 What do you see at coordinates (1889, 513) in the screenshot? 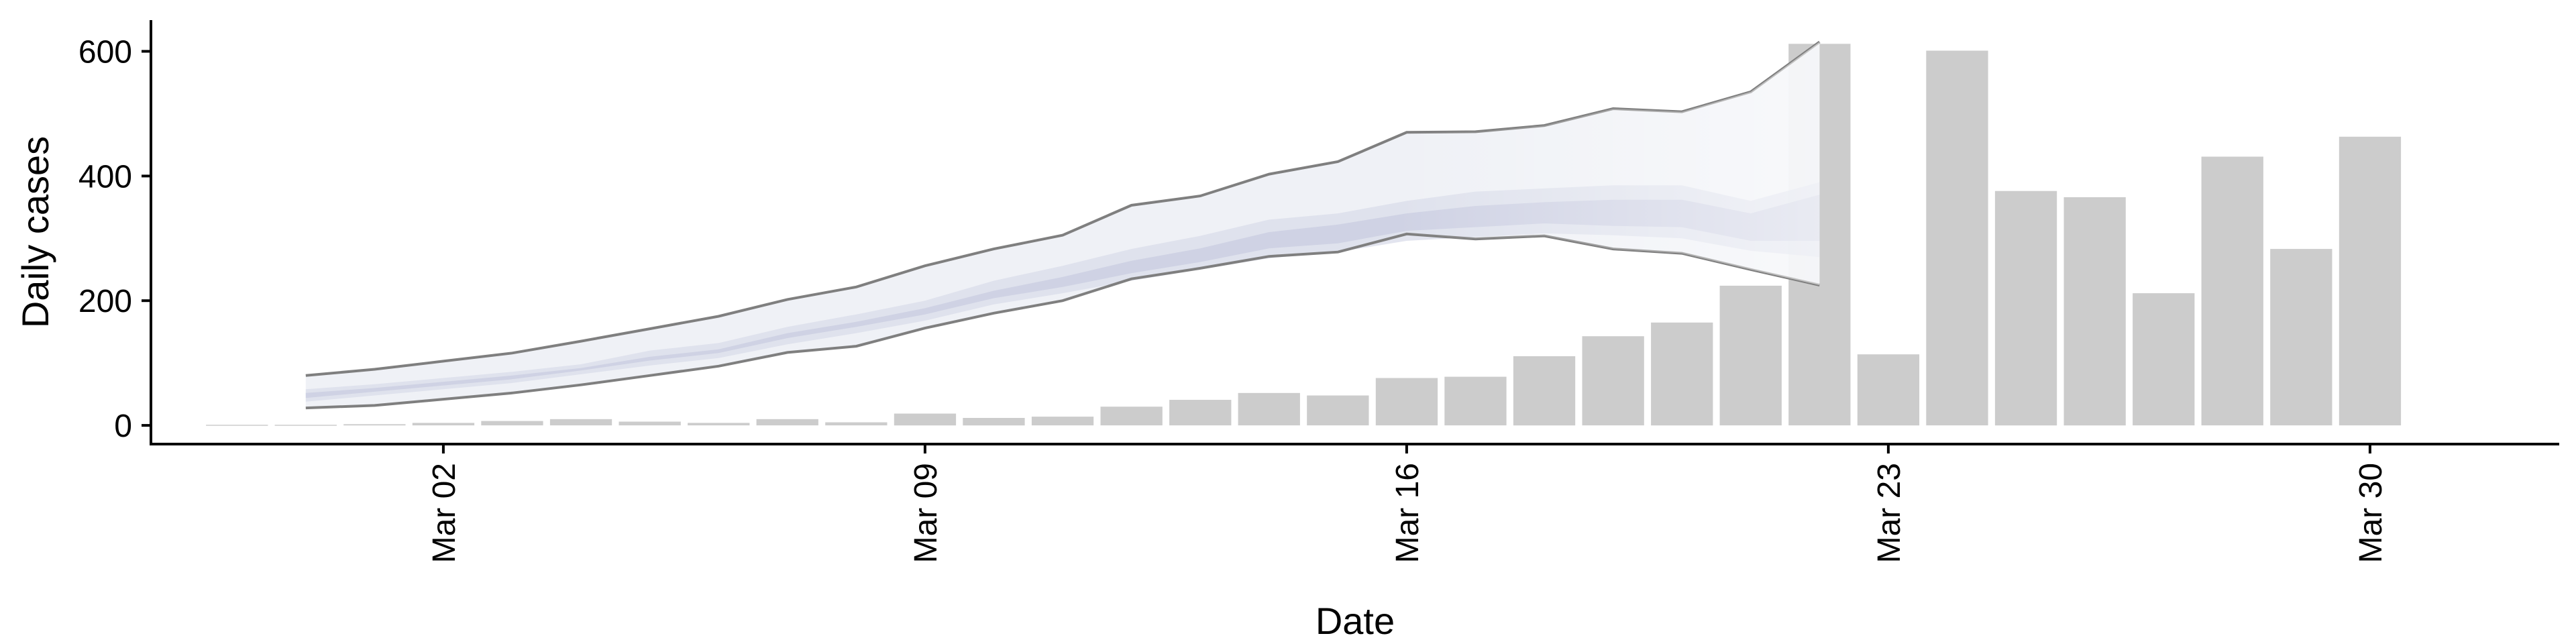
I see `x-tick-label-Mar 23: Mar 23` at bounding box center [1889, 513].